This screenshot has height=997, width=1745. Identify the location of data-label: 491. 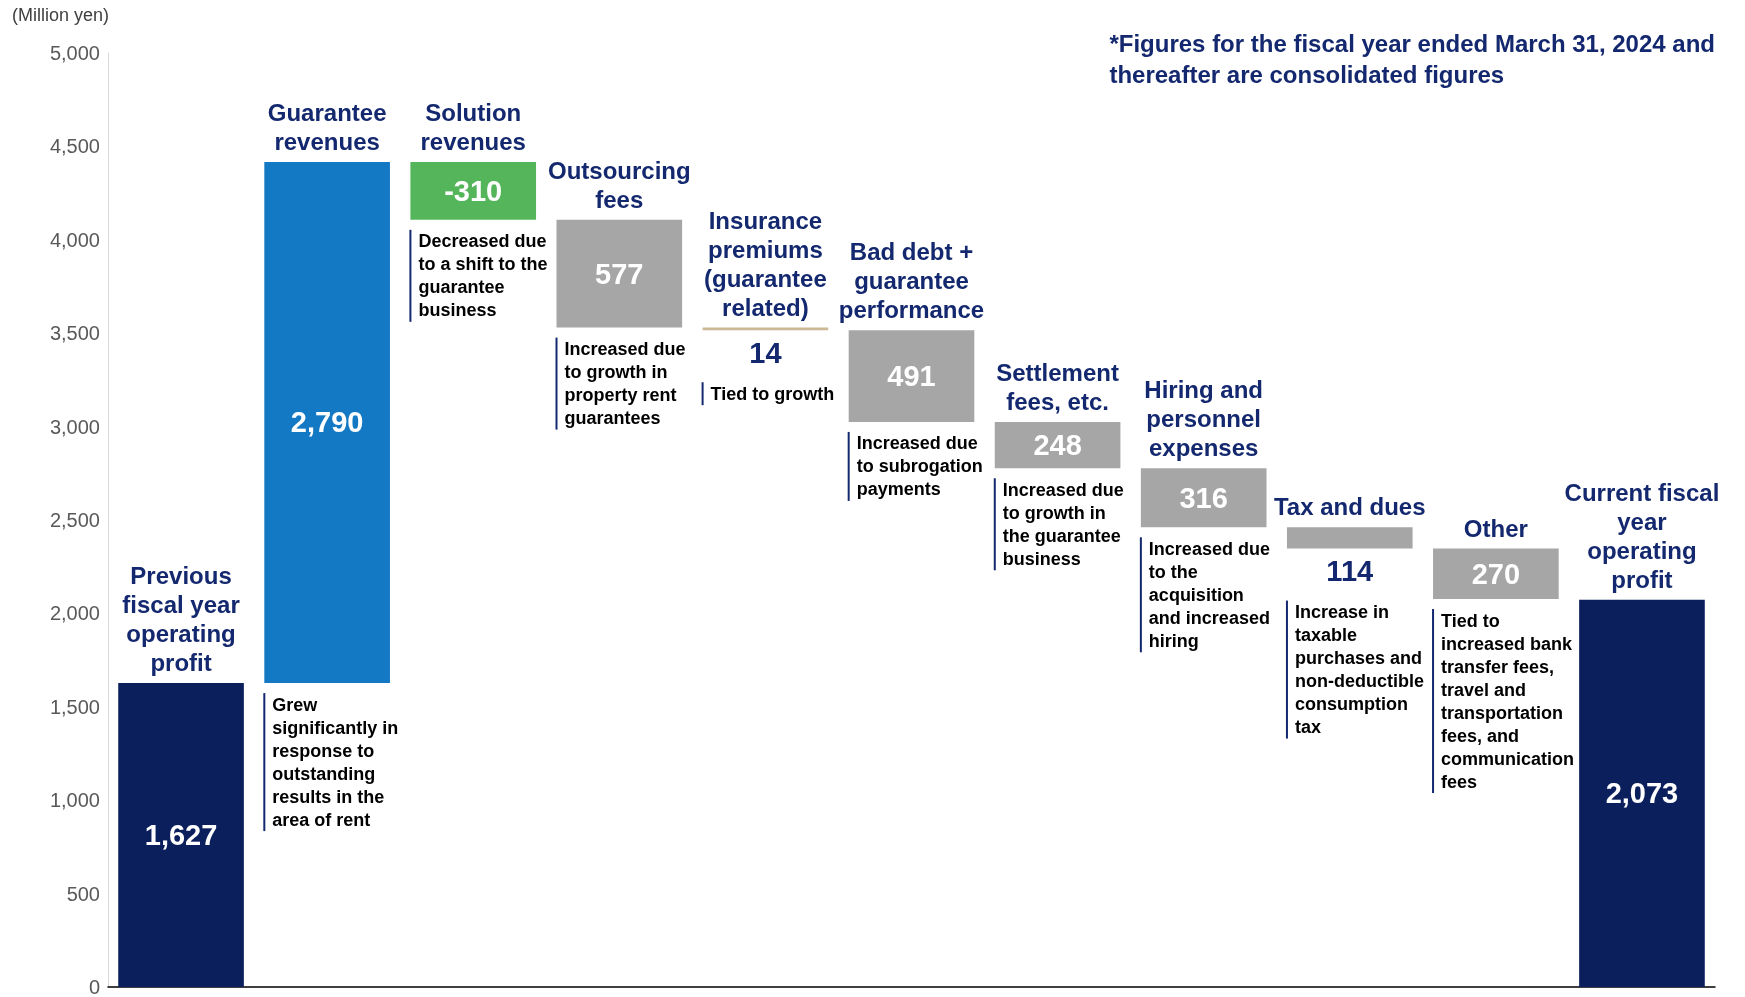
(911, 376).